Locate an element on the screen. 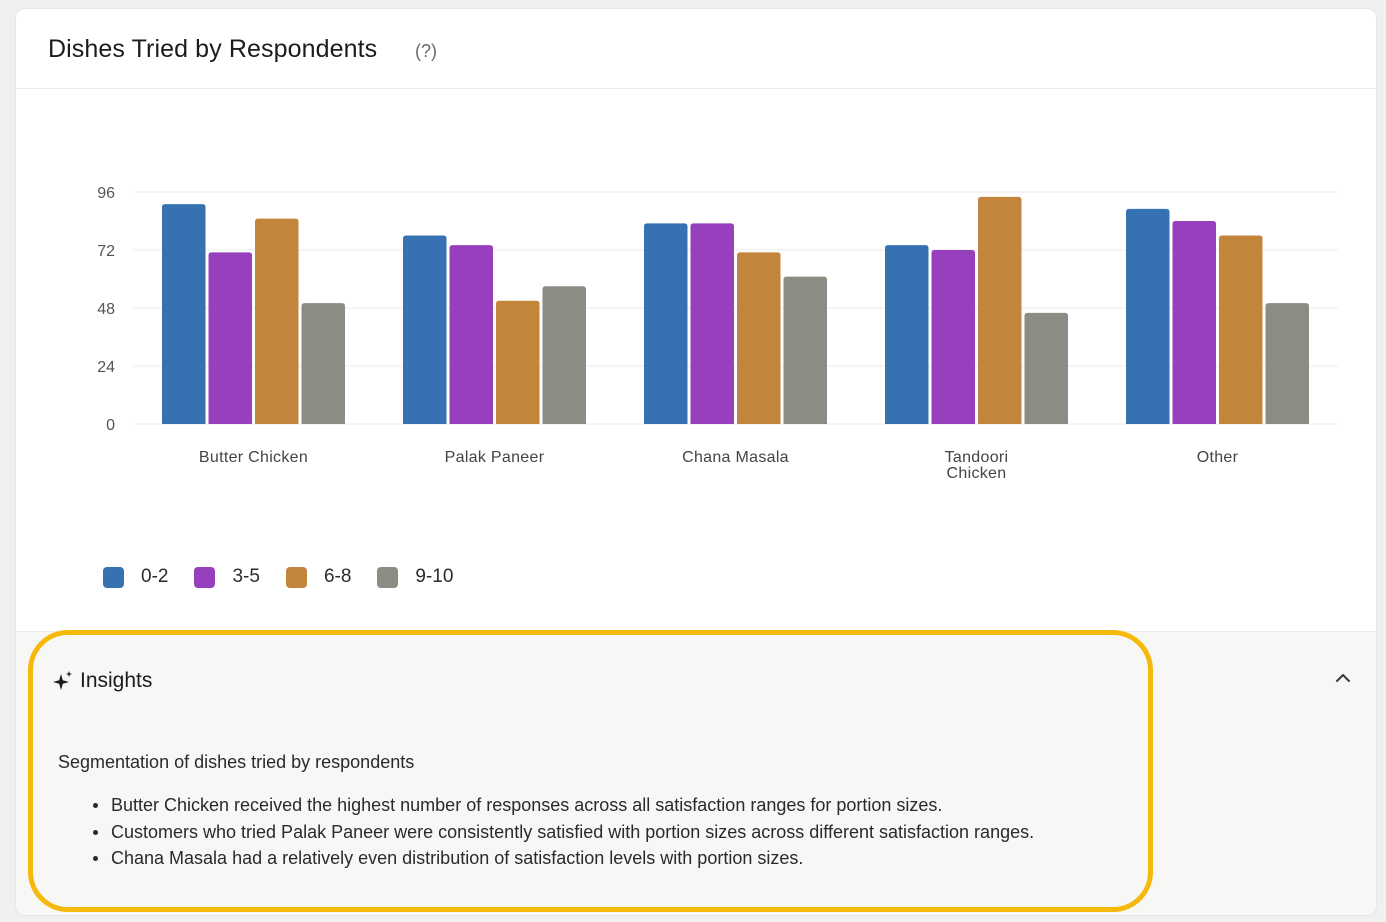  x-tick-label: Tandoori Chicken is located at coordinates (977, 465).